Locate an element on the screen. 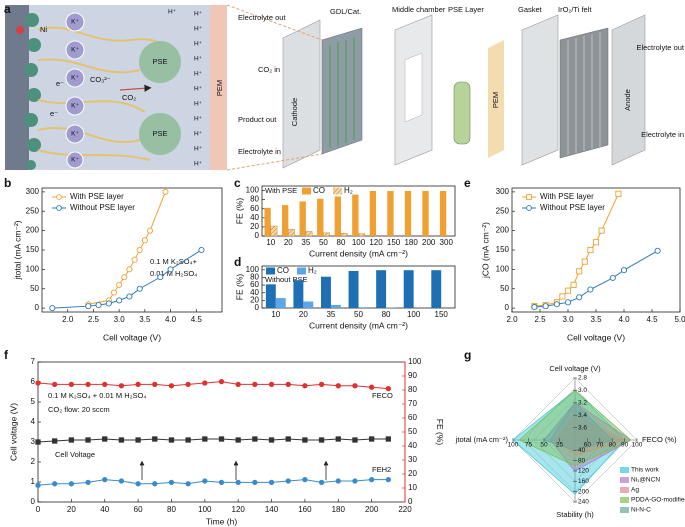 The image size is (685, 527). y-tick-label: 20 is located at coordinates (254, 226).